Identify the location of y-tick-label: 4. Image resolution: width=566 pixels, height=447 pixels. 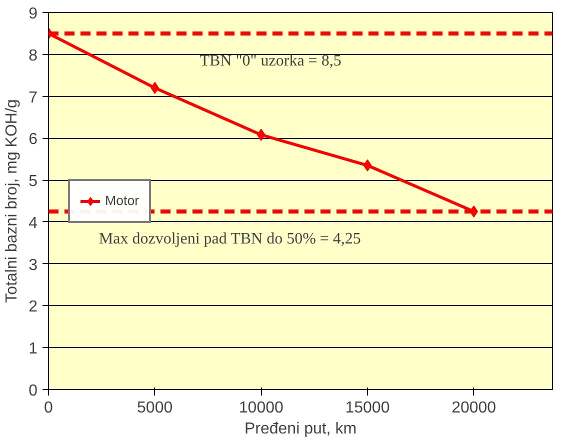
(33, 223).